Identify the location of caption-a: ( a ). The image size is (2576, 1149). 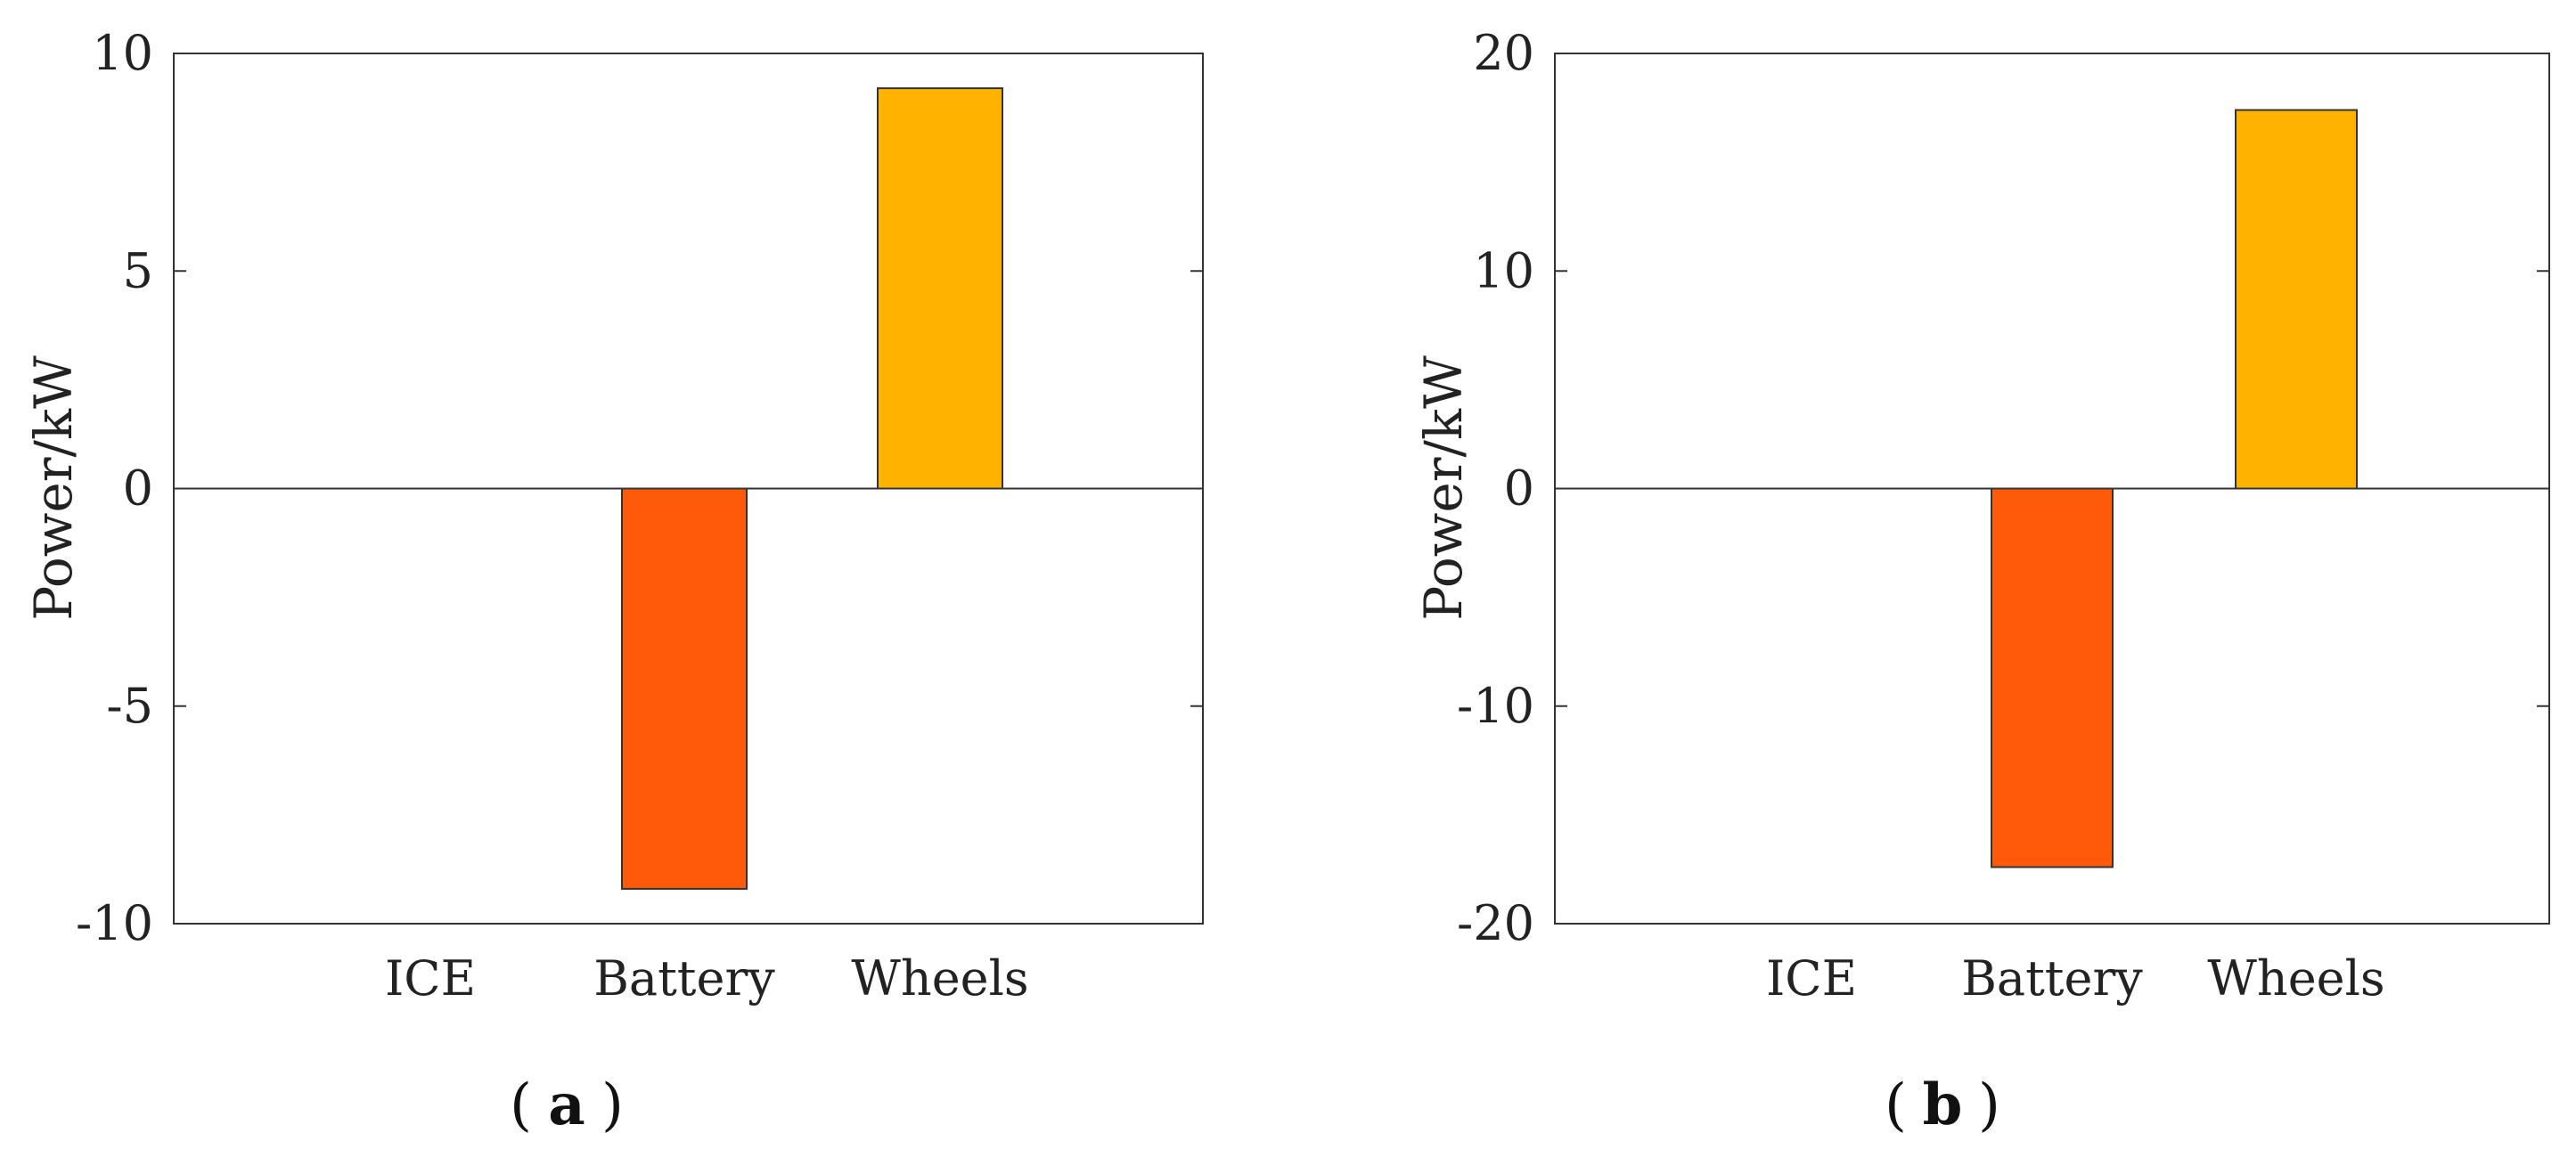
(567, 1105).